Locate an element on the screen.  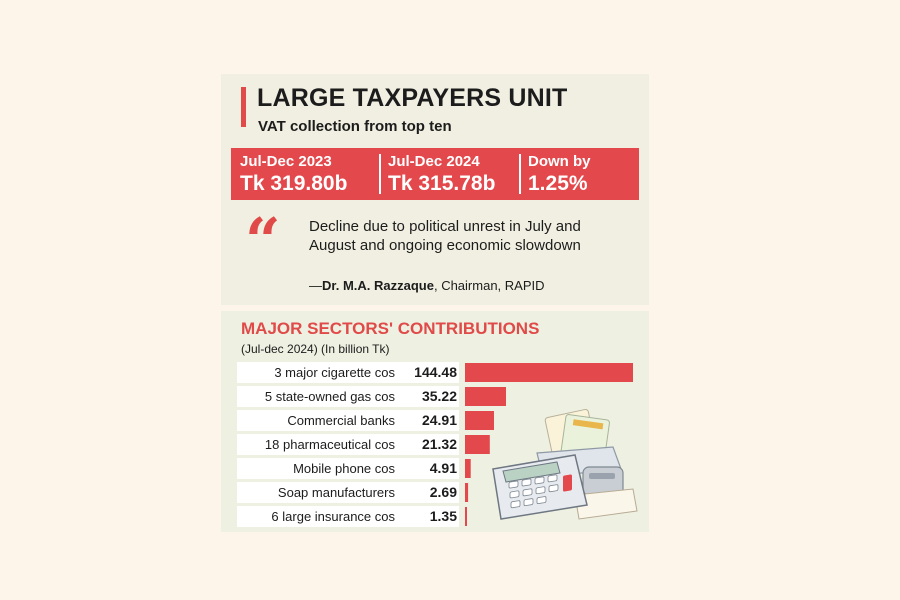
stat-label: Jul-Dec 2024 is located at coordinates (434, 161).